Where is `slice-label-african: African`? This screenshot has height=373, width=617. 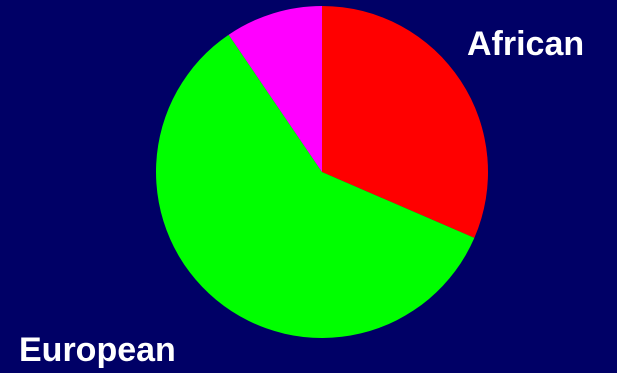 slice-label-african: African is located at coordinates (526, 44).